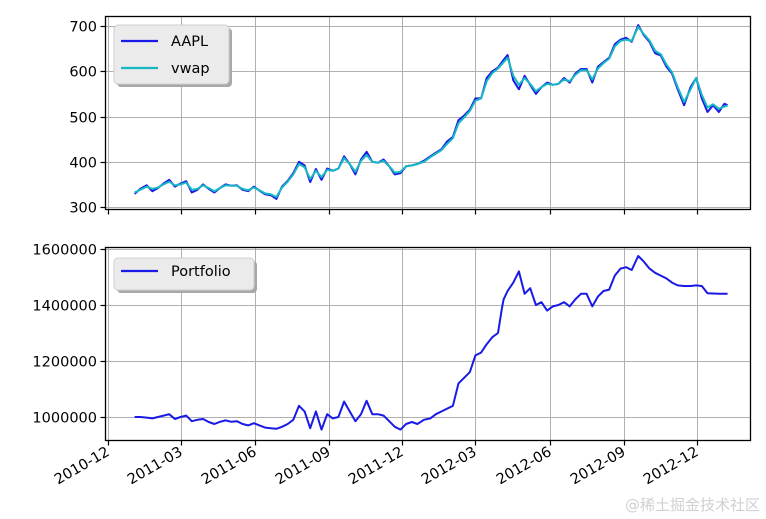  I want to click on bottom-y-axis: 1000000 1200000 1400000 1600000, so click(69, 335).